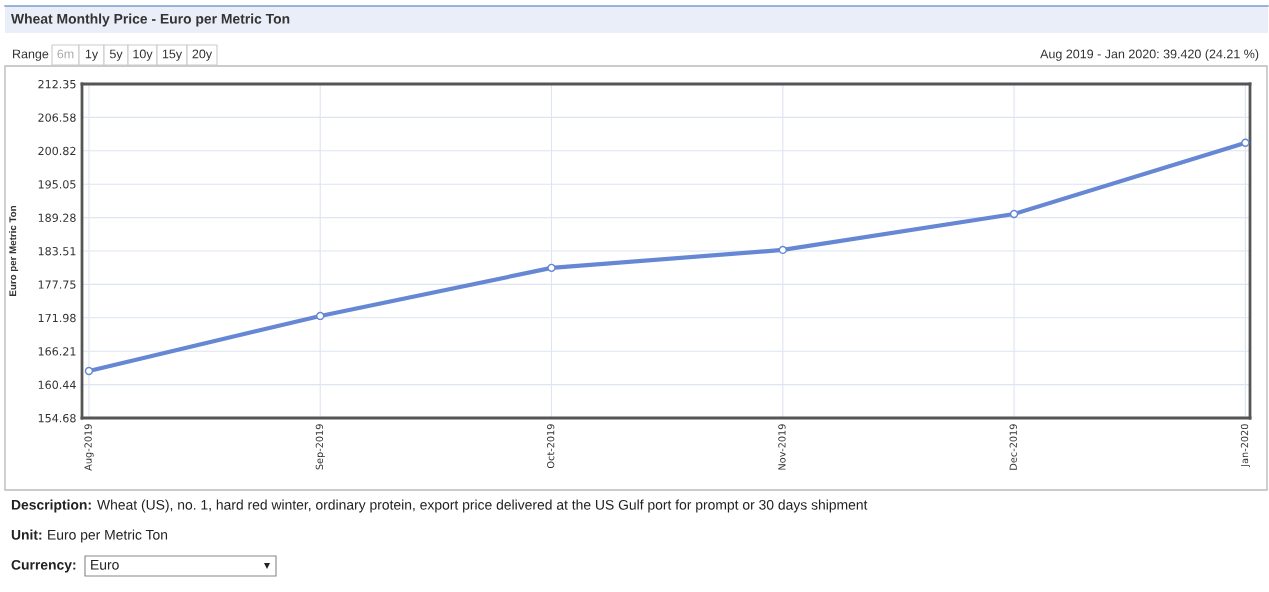 The image size is (1269, 592). I want to click on x-tick-label: Oct-2019, so click(550, 446).